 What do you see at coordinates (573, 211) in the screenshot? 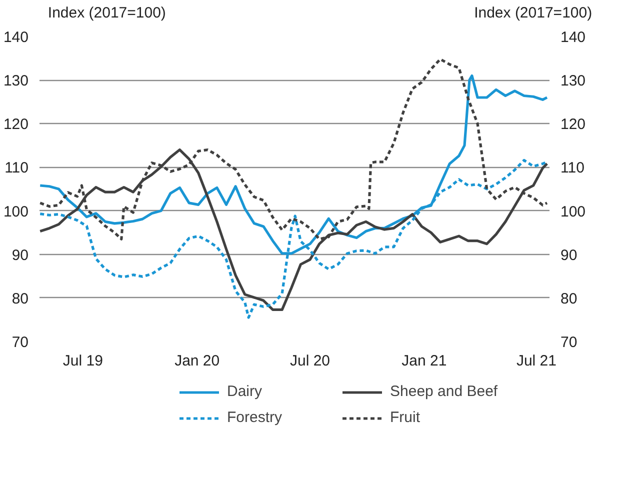
I see `y2-tick-label: 100` at bounding box center [573, 211].